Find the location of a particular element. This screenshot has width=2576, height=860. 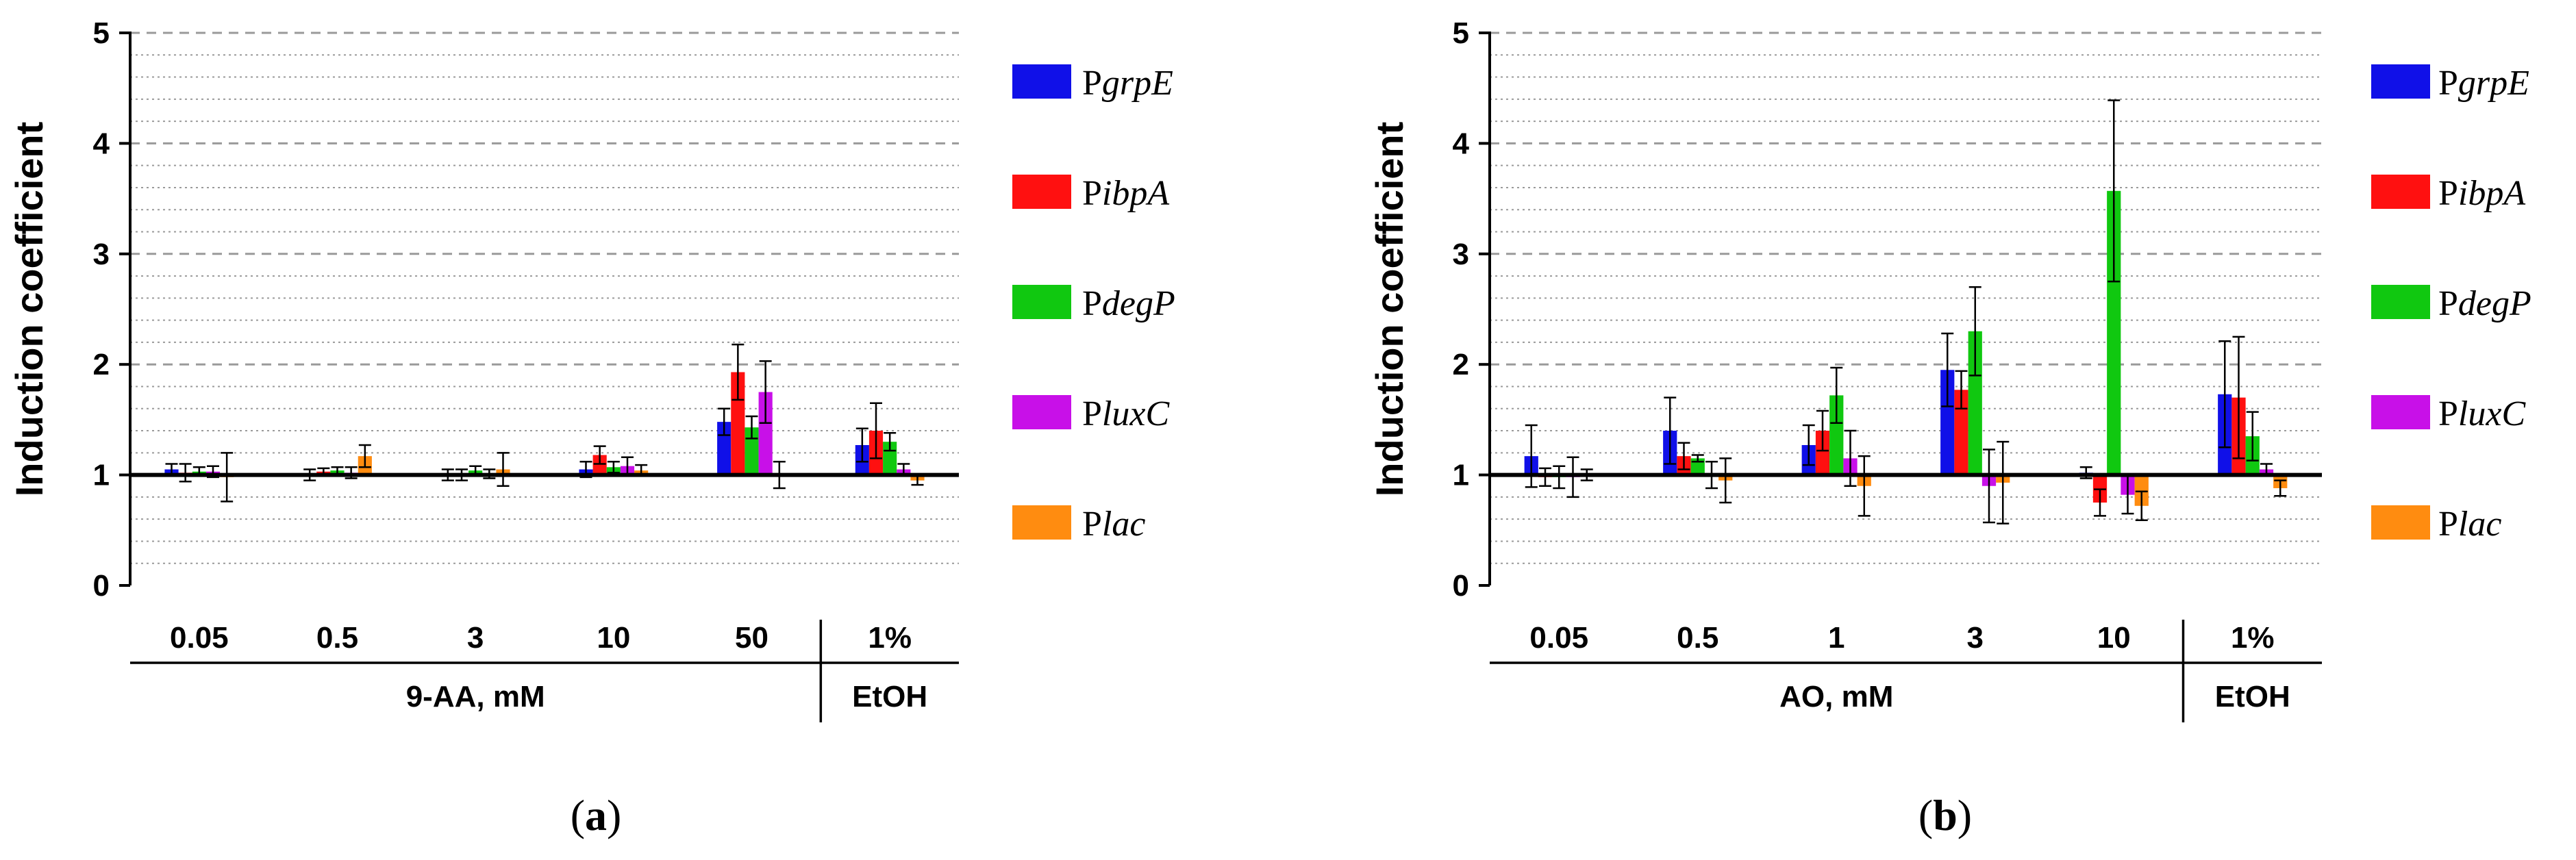

caption-letter: a is located at coordinates (596, 815).